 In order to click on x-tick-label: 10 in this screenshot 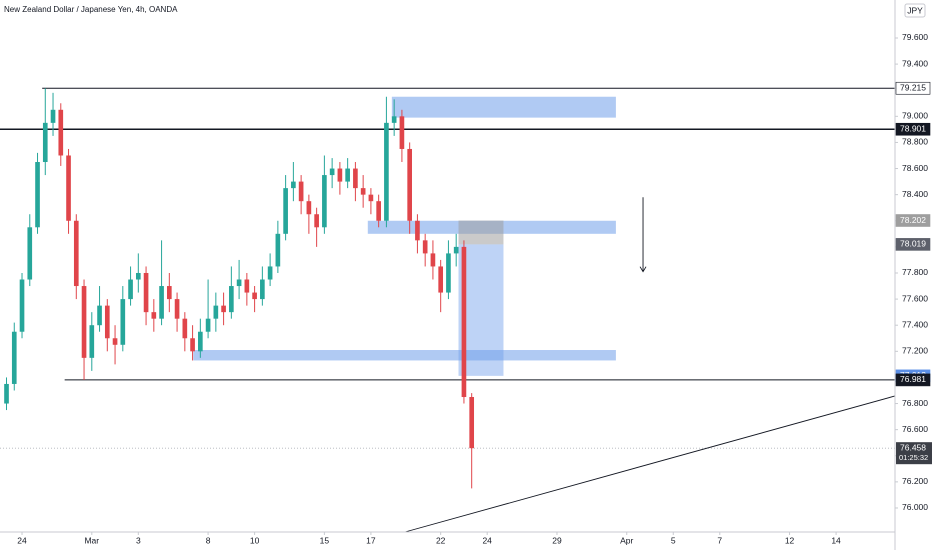, I will do `click(255, 540)`.